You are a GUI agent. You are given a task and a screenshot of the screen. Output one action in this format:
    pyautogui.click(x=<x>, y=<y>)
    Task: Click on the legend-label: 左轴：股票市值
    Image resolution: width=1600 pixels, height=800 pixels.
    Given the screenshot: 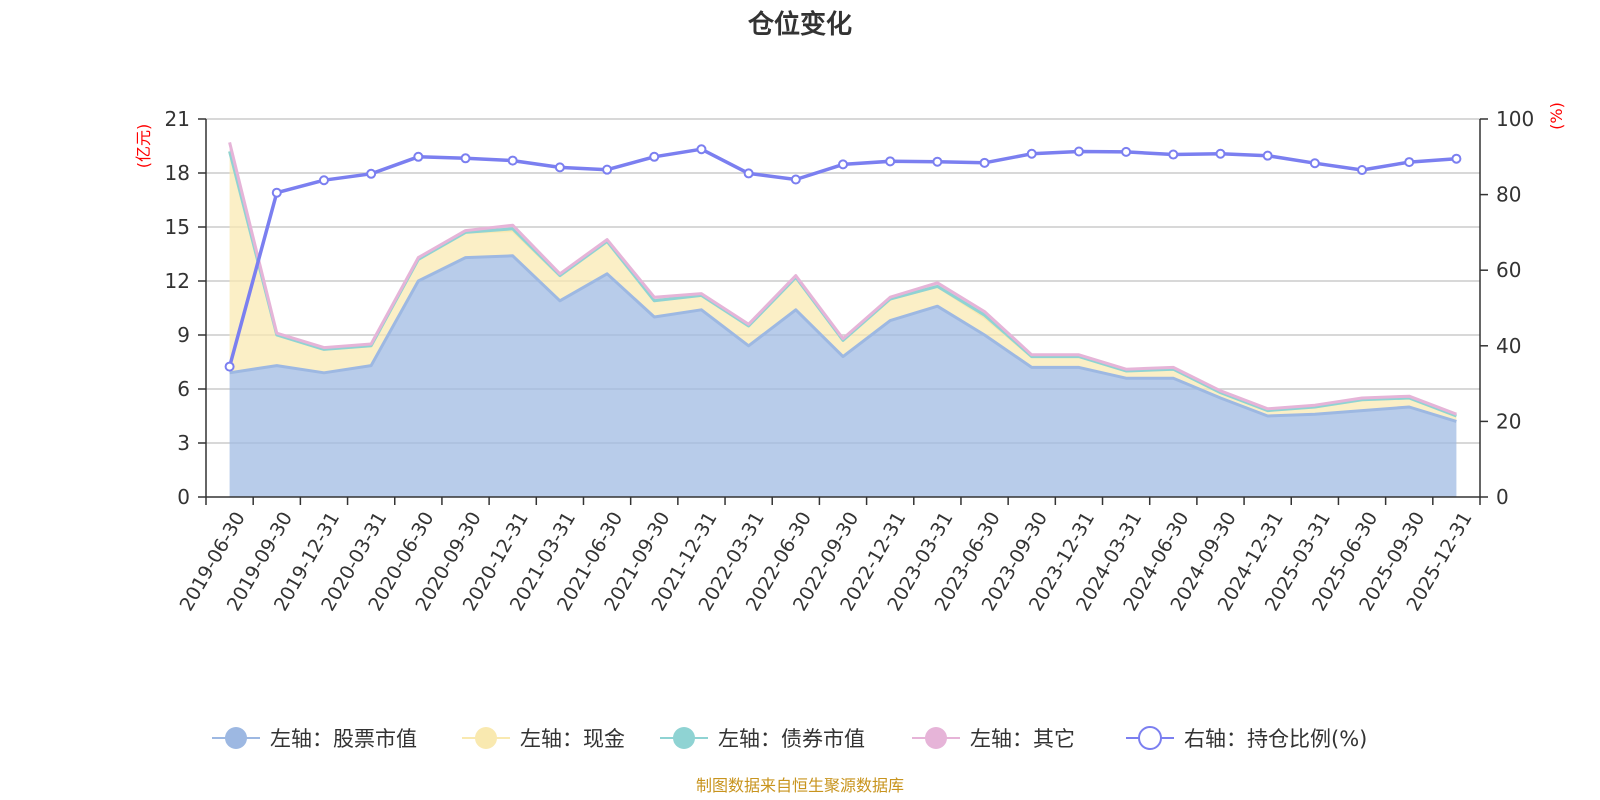 What is the action you would take?
    pyautogui.click(x=343, y=739)
    